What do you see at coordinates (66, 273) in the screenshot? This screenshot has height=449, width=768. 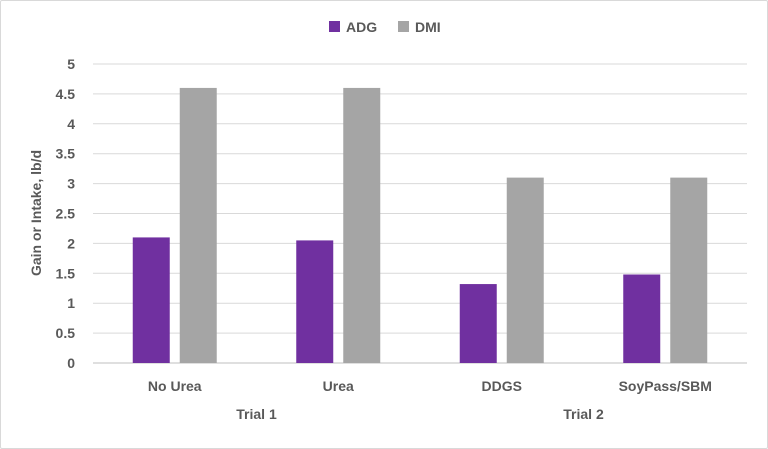 I see `y-tick-label: 1.5` at bounding box center [66, 273].